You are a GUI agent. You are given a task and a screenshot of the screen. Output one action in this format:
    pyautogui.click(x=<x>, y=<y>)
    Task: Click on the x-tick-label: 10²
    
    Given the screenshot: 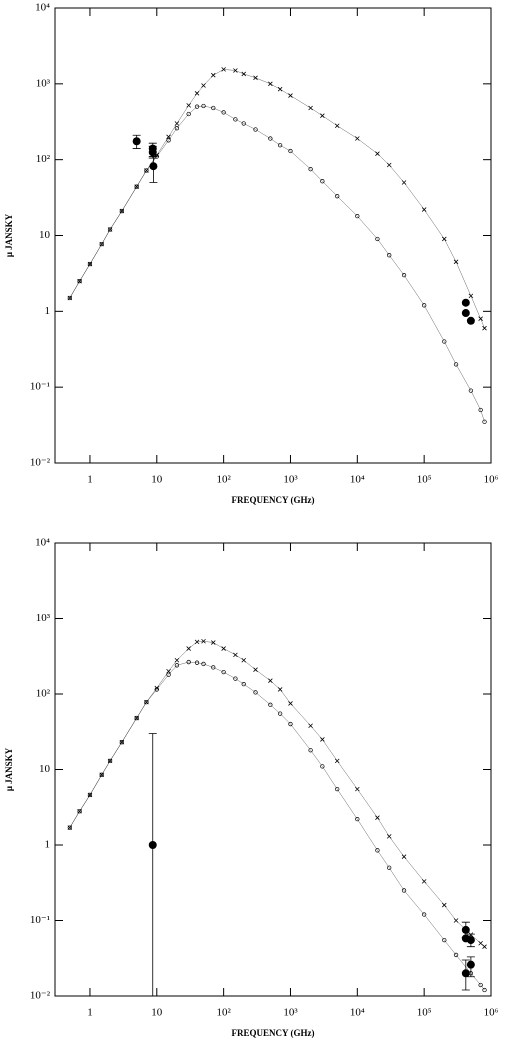 What is the action you would take?
    pyautogui.click(x=223, y=480)
    